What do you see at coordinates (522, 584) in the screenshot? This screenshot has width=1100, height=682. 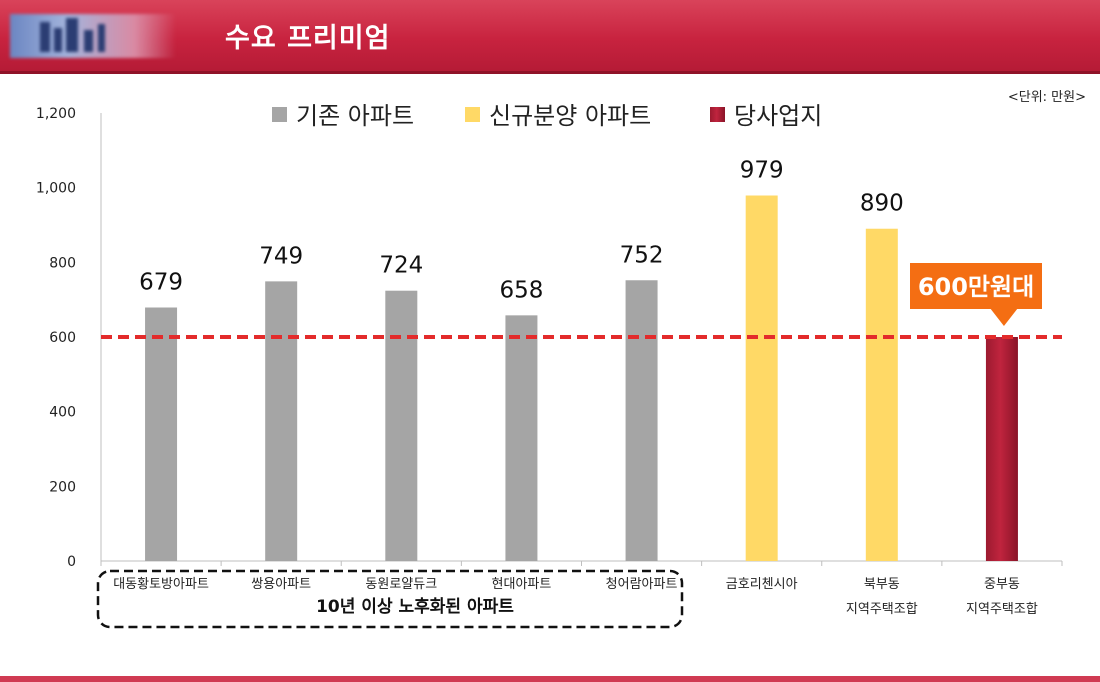 I see `x-tick-label: 현대아파트` at bounding box center [522, 584].